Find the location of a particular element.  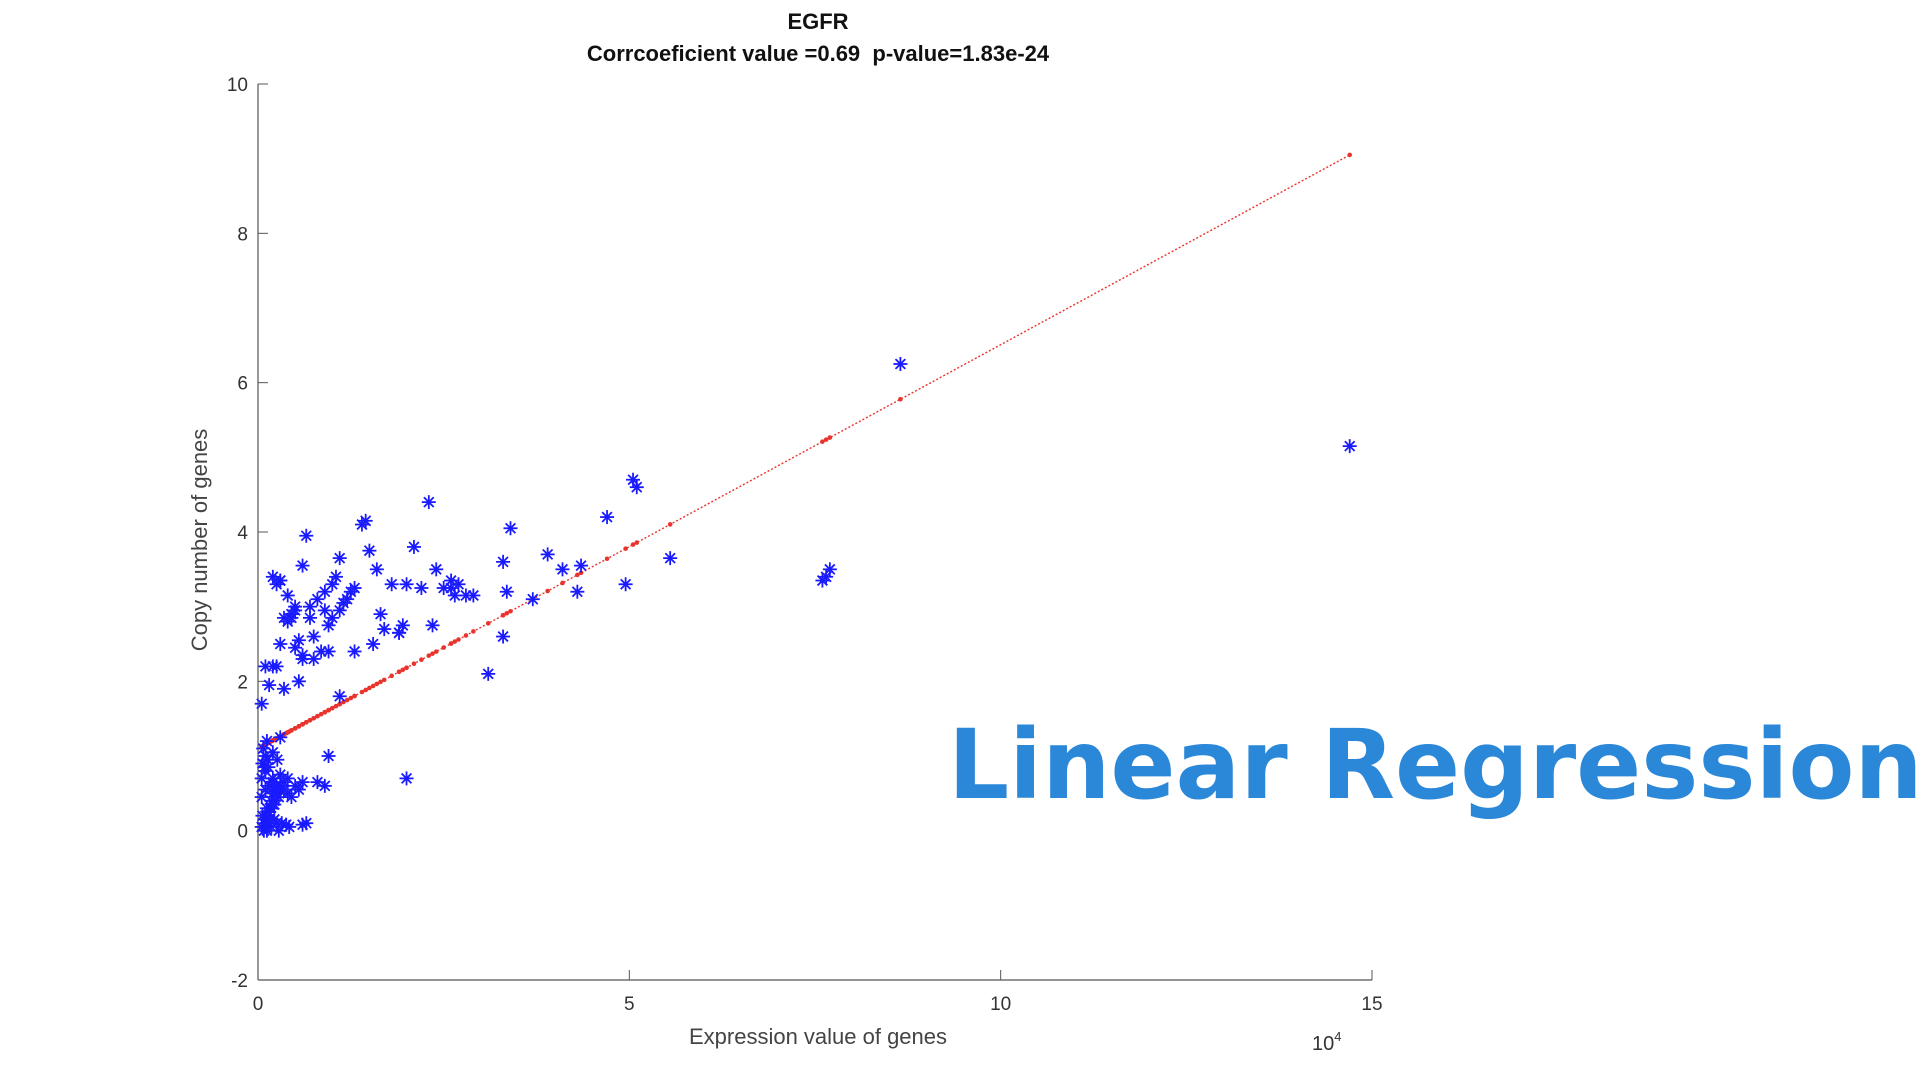

x-tick-label: 15 is located at coordinates (1371, 1004).